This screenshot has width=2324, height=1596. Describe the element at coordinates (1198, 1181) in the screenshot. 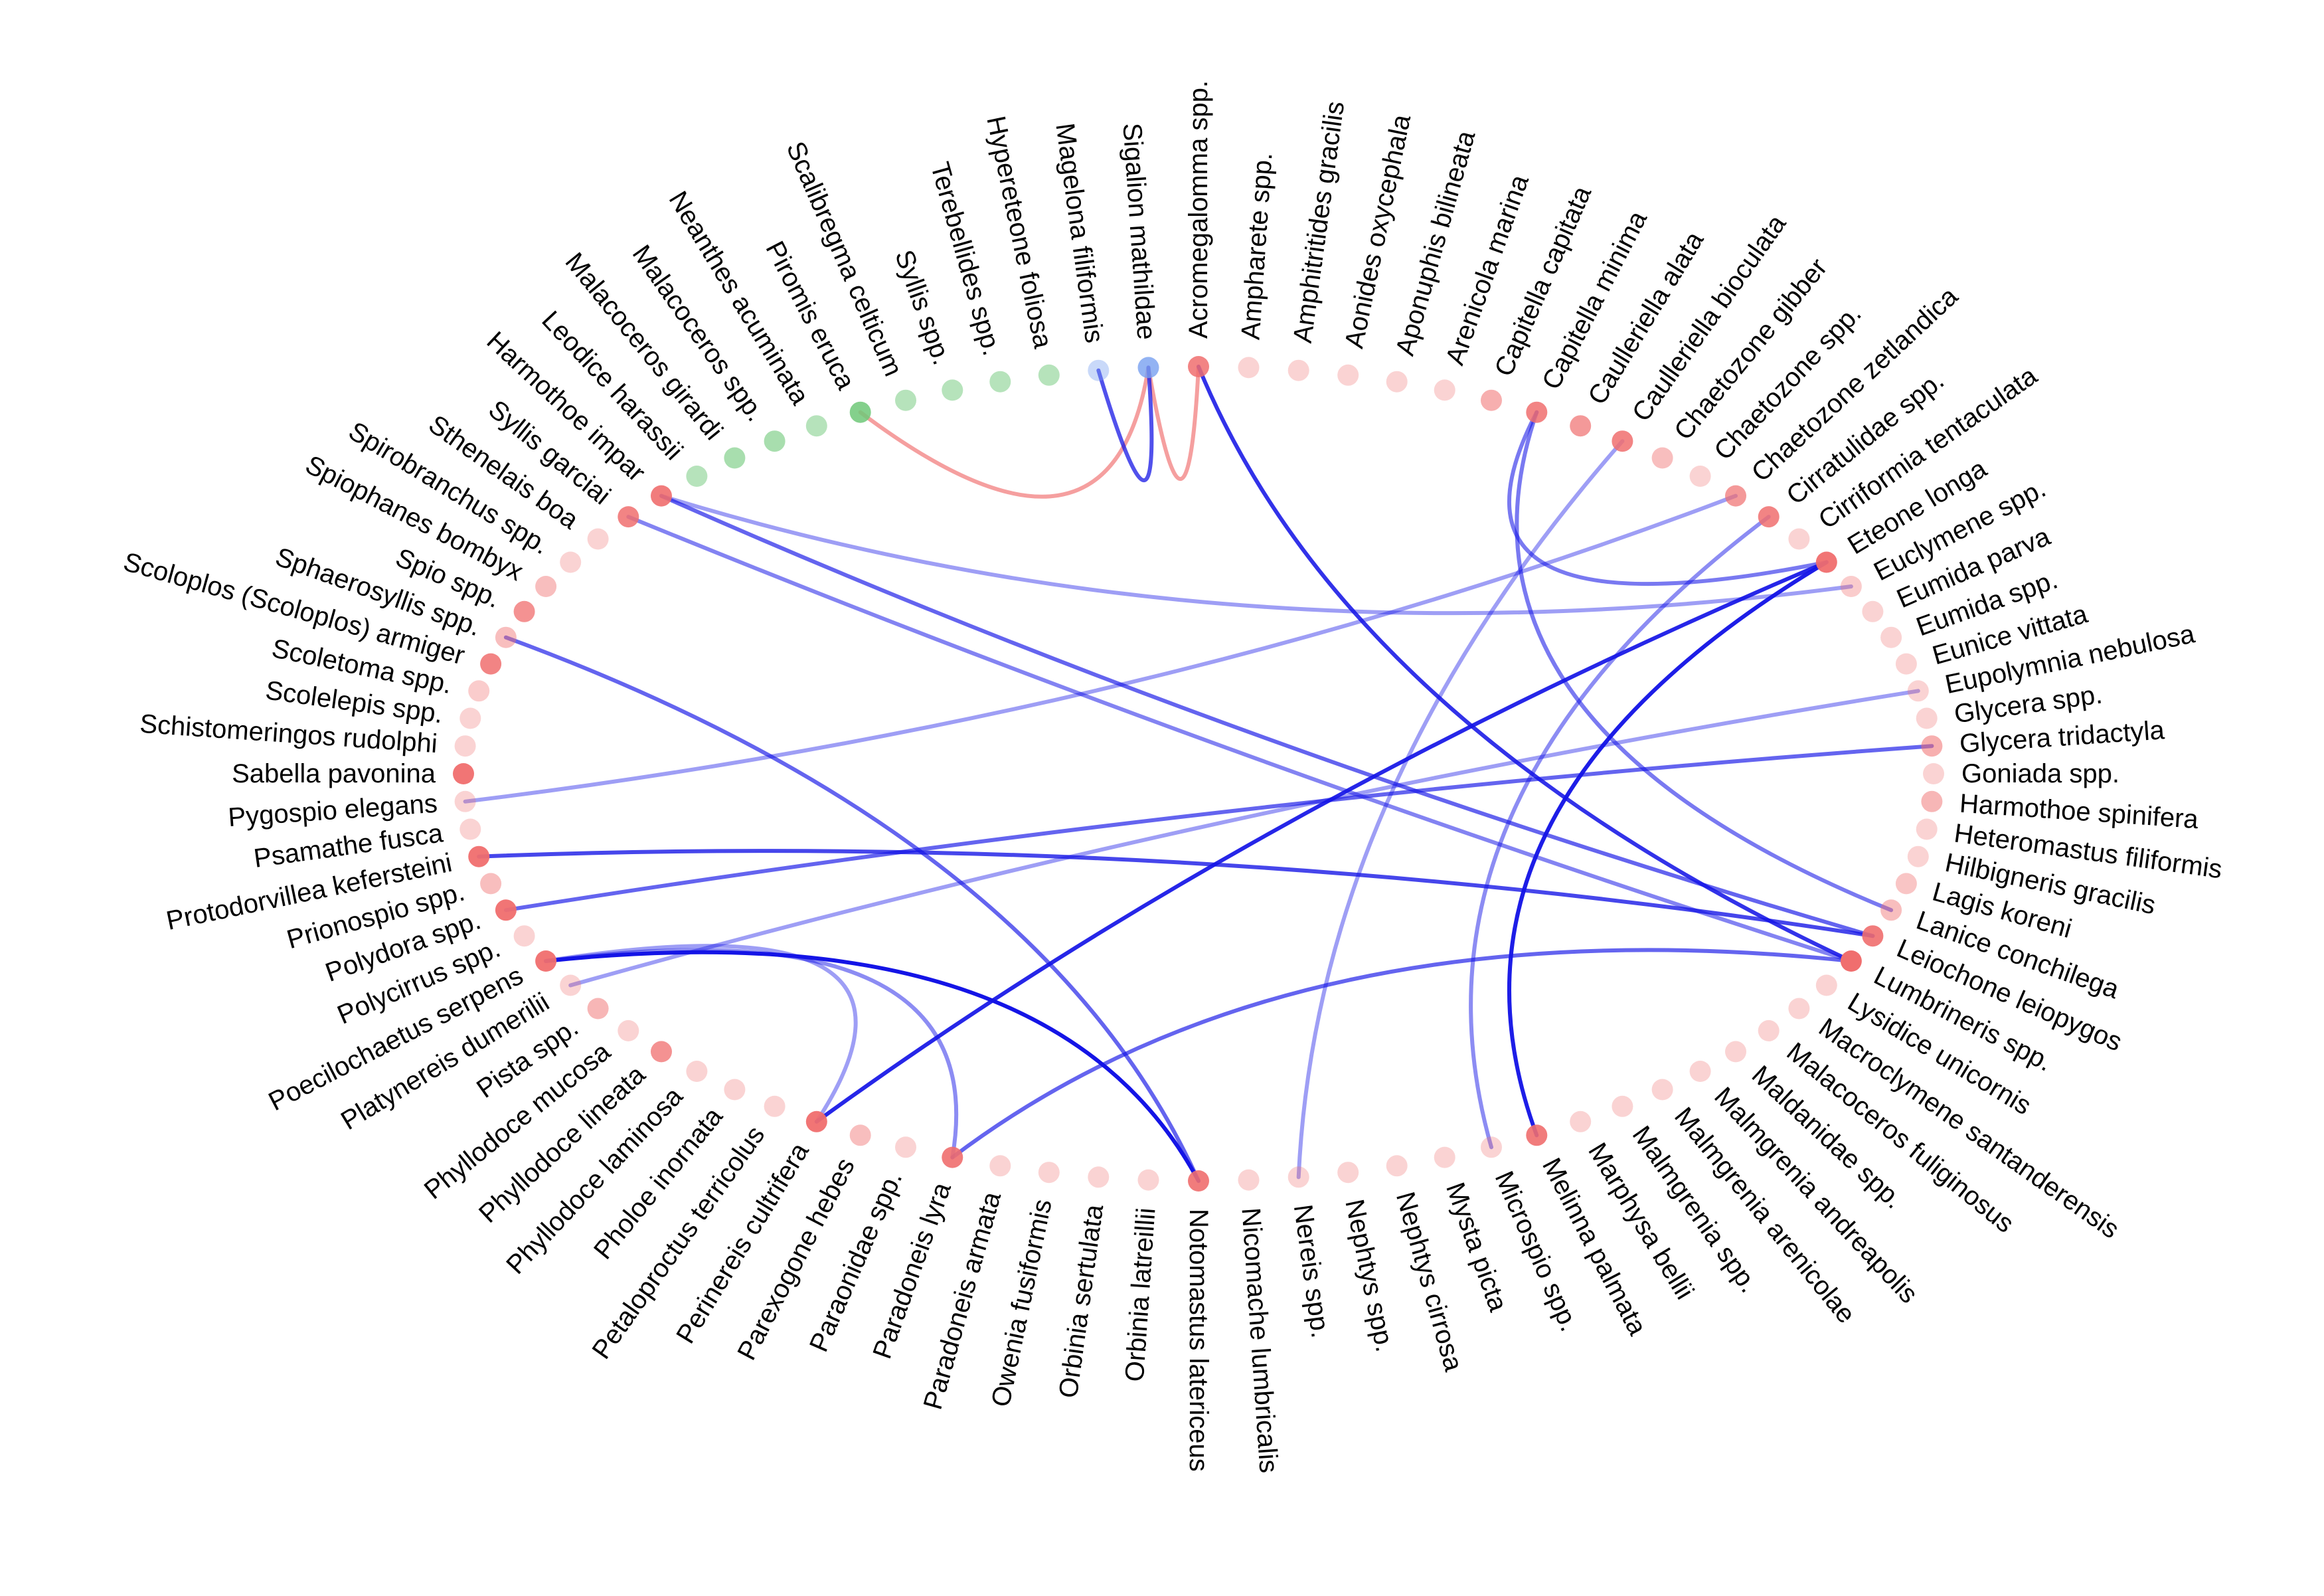

I see `node-notomastus-latericeus` at that location.